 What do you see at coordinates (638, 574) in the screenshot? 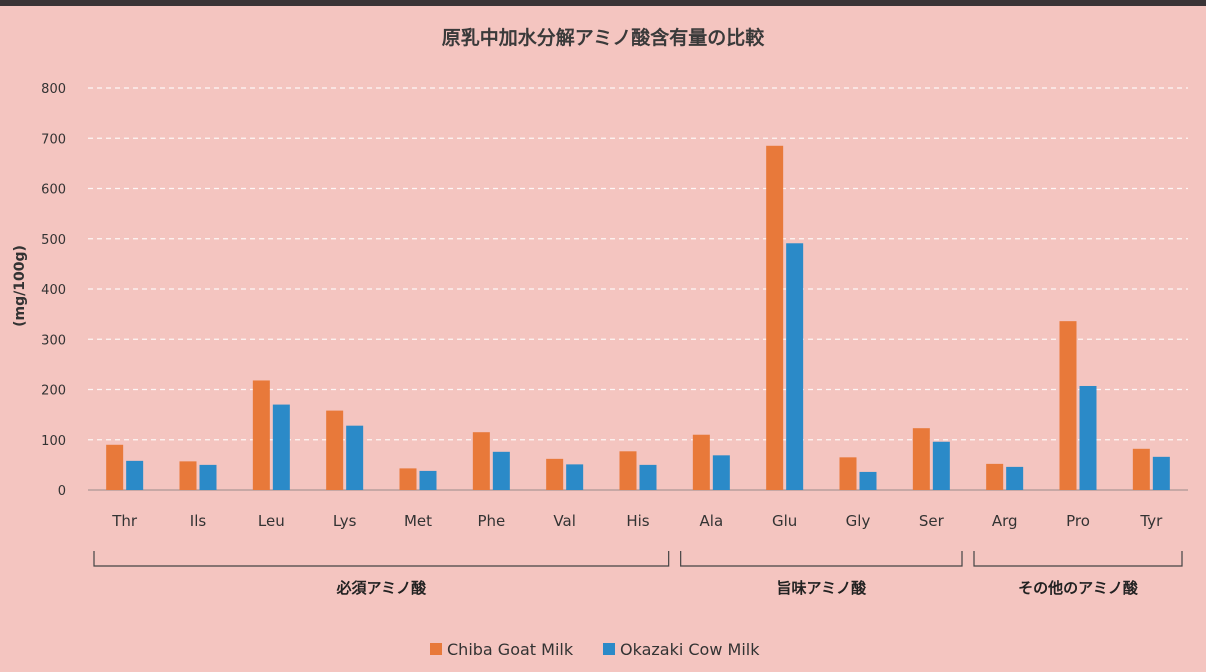
I see `category-groups: 必須アミノ酸 旨味アミノ酸 その他のアミノ酸` at bounding box center [638, 574].